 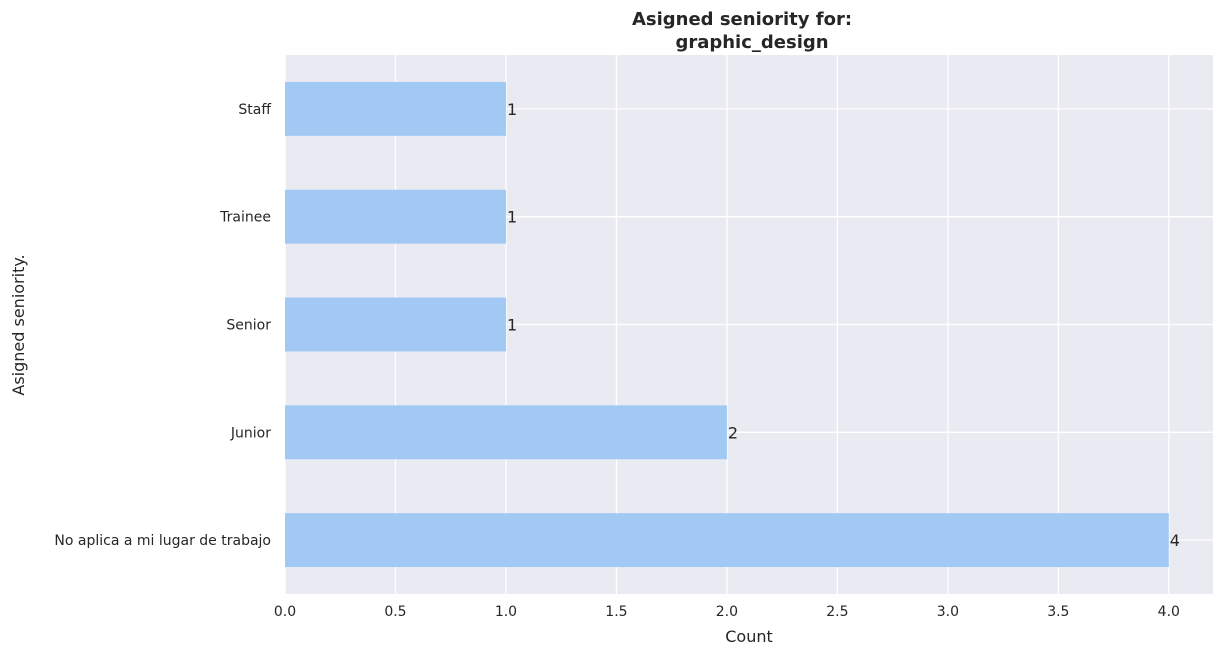 I want to click on y-tick-label: Staff, so click(x=254, y=110).